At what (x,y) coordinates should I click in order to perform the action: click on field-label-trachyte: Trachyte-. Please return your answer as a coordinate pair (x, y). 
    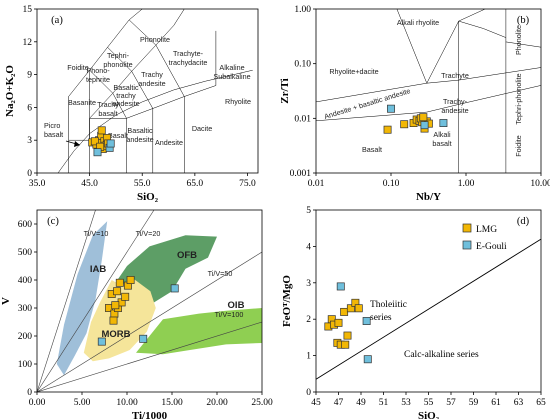
    Looking at the image, I should click on (188, 53).